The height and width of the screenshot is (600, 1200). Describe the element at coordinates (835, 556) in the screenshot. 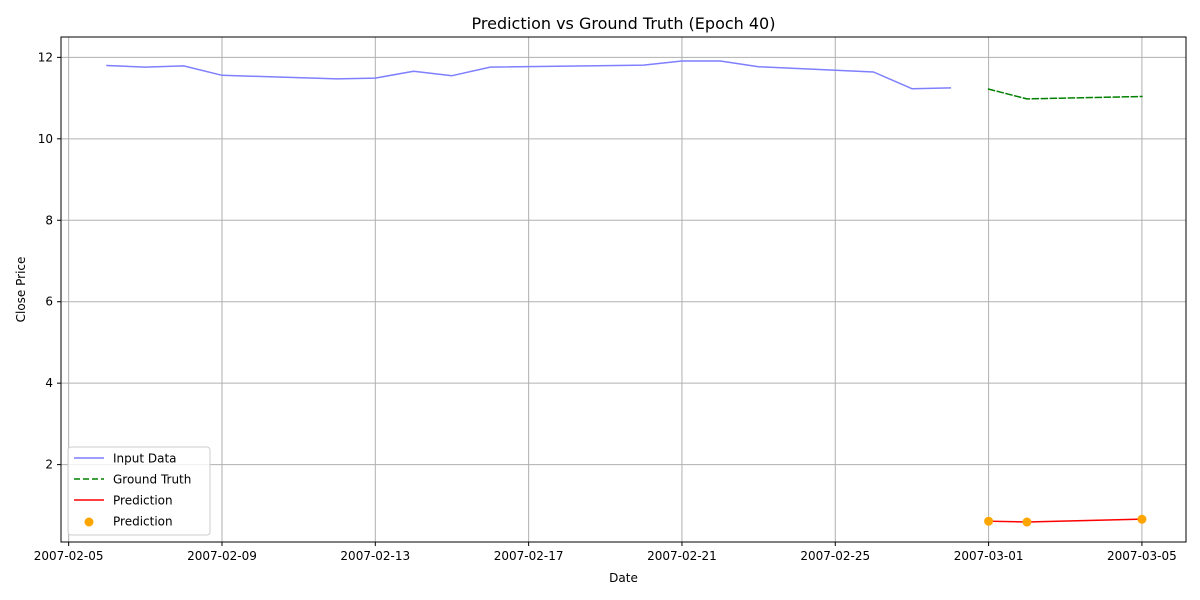

I see `x-tick-label: 2007-02-25` at that location.